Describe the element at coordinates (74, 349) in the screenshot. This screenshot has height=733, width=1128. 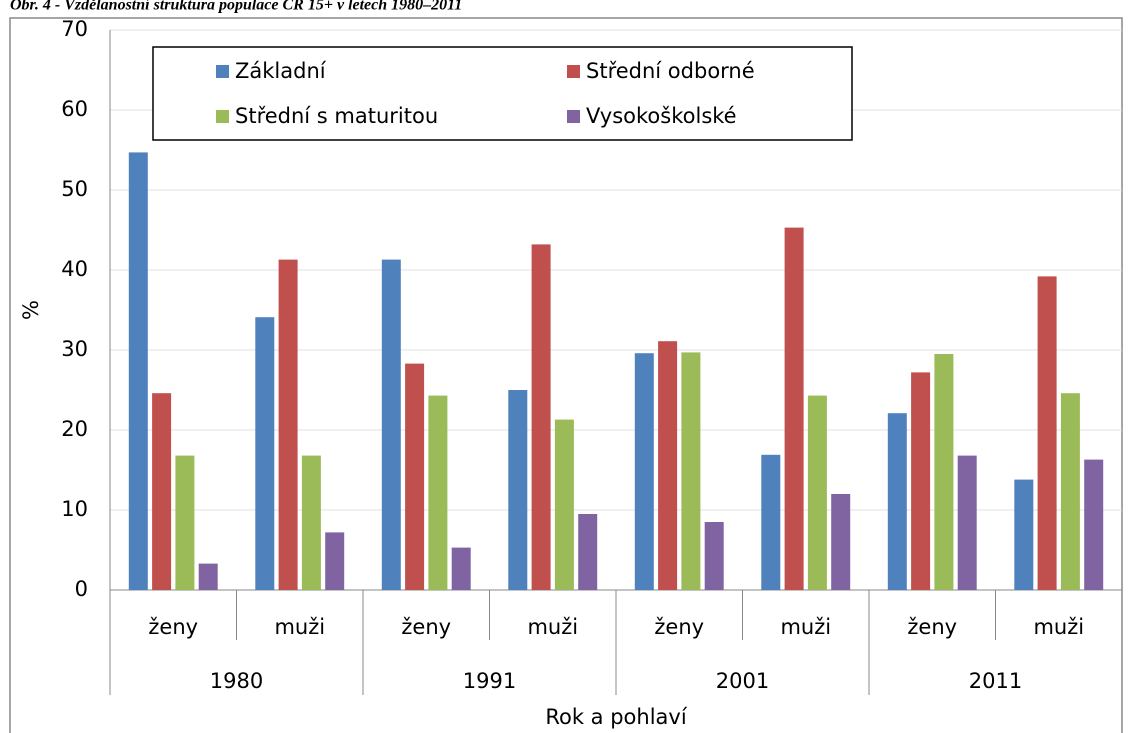
I see `y-tick-label: 30` at that location.